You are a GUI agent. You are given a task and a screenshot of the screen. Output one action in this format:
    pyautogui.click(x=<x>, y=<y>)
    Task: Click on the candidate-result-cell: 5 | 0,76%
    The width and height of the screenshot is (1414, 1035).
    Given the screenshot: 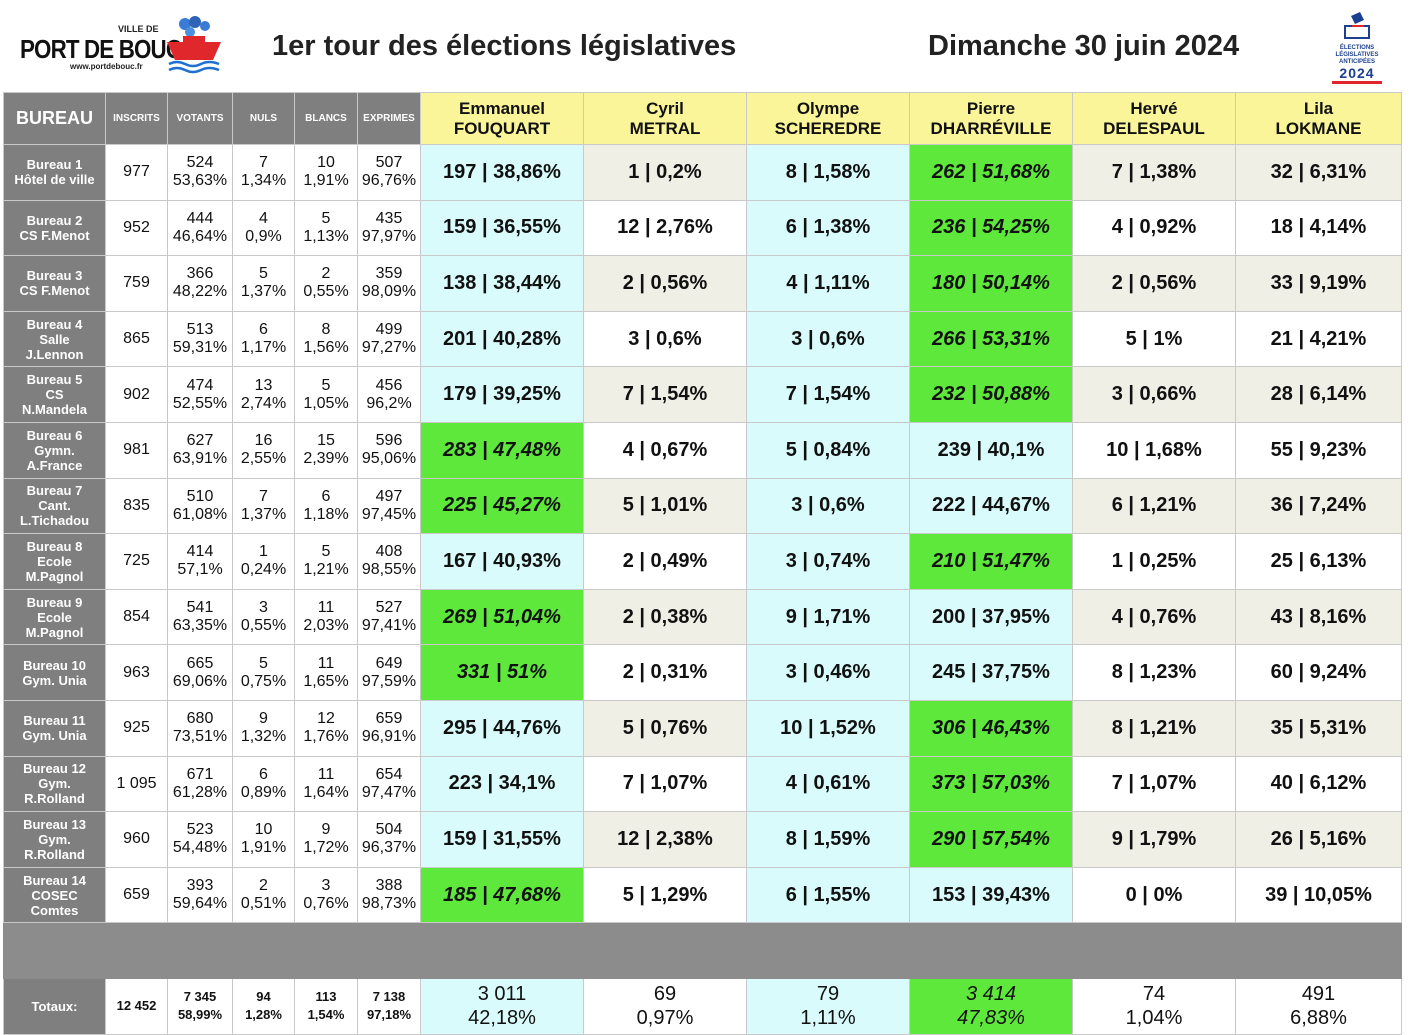 What is the action you would take?
    pyautogui.click(x=665, y=728)
    